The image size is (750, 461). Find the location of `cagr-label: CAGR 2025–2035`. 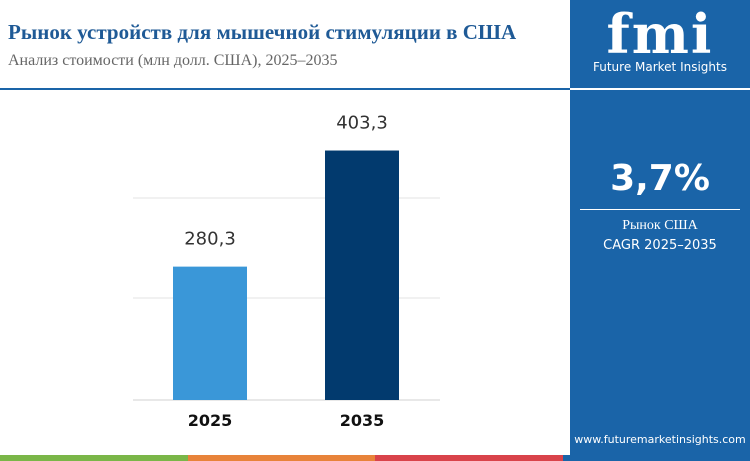

cagr-label: CAGR 2025–2035 is located at coordinates (660, 245).